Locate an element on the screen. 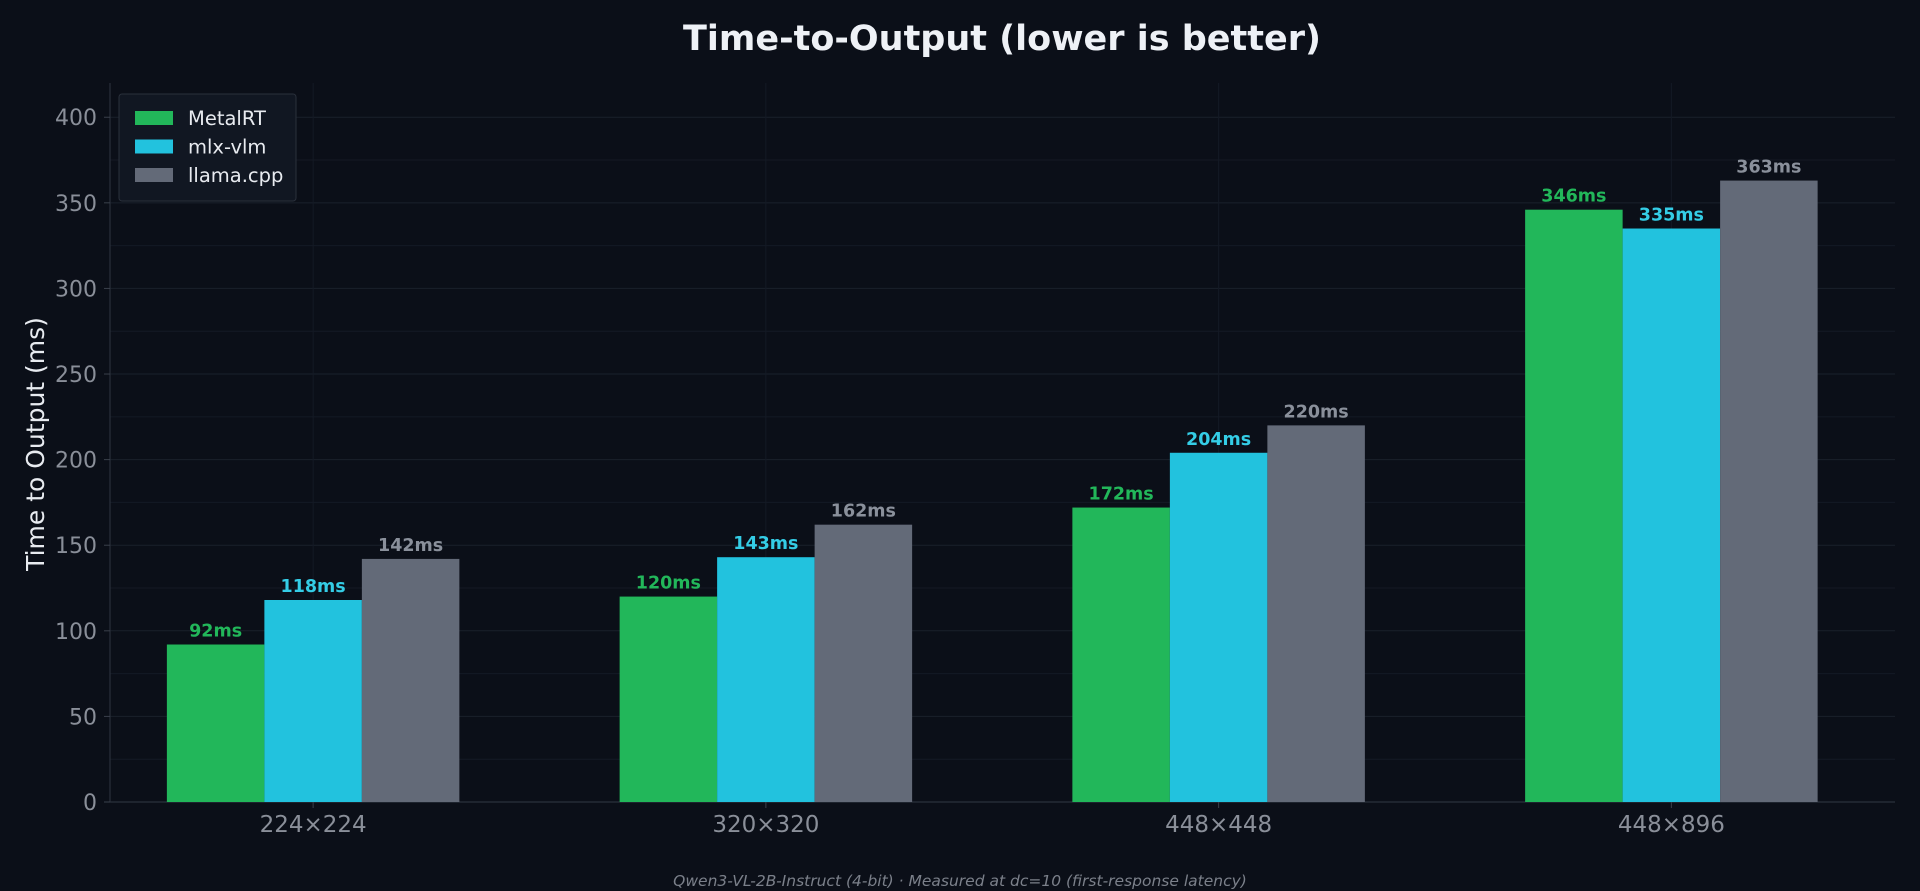  bar-value-label: 172ms is located at coordinates (1121, 495).